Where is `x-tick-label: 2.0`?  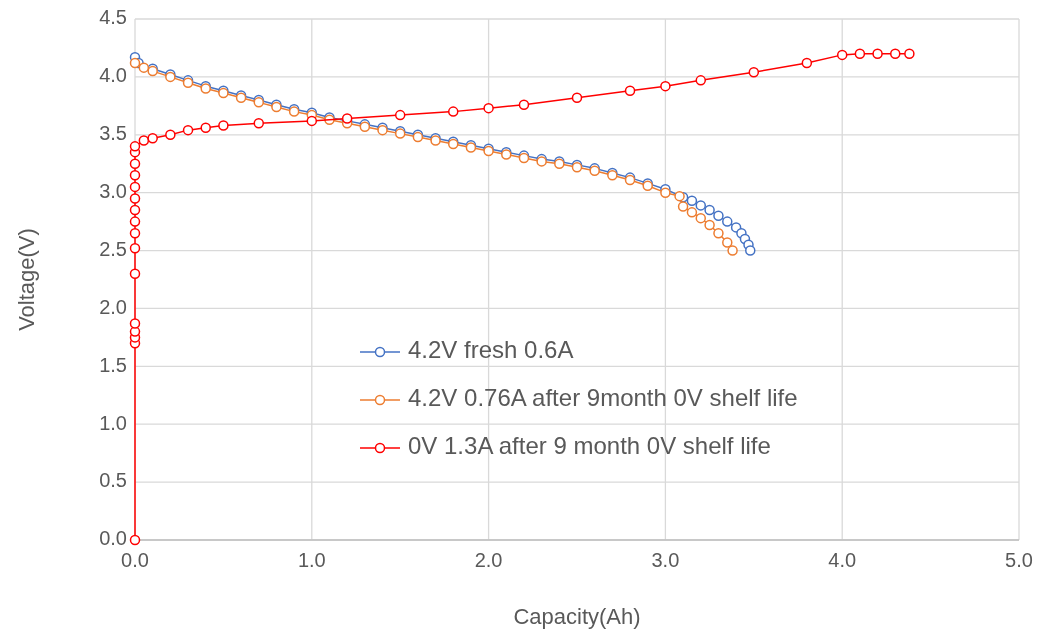 x-tick-label: 2.0 is located at coordinates (488, 560).